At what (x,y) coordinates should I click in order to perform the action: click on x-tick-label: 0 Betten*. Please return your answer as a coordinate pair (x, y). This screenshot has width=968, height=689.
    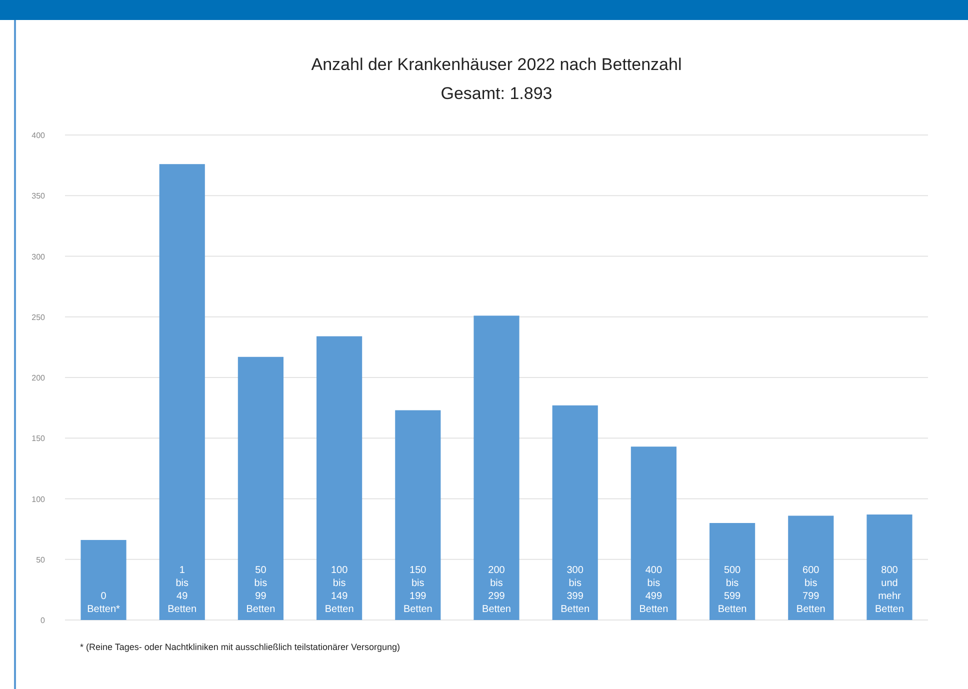
    Looking at the image, I should click on (103, 603).